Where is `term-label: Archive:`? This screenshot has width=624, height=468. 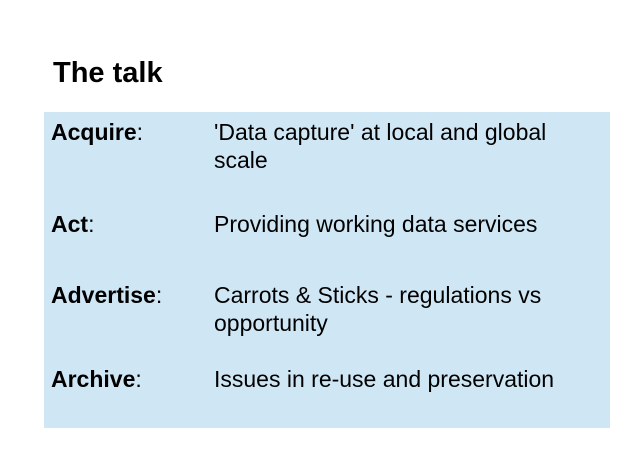
term-label: Archive: is located at coordinates (131, 379).